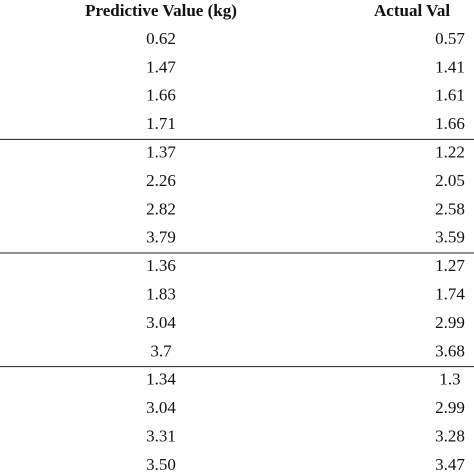 Image resolution: width=474 pixels, height=474 pixels. Describe the element at coordinates (450, 208) in the screenshot. I see `cell: 2.58` at that location.